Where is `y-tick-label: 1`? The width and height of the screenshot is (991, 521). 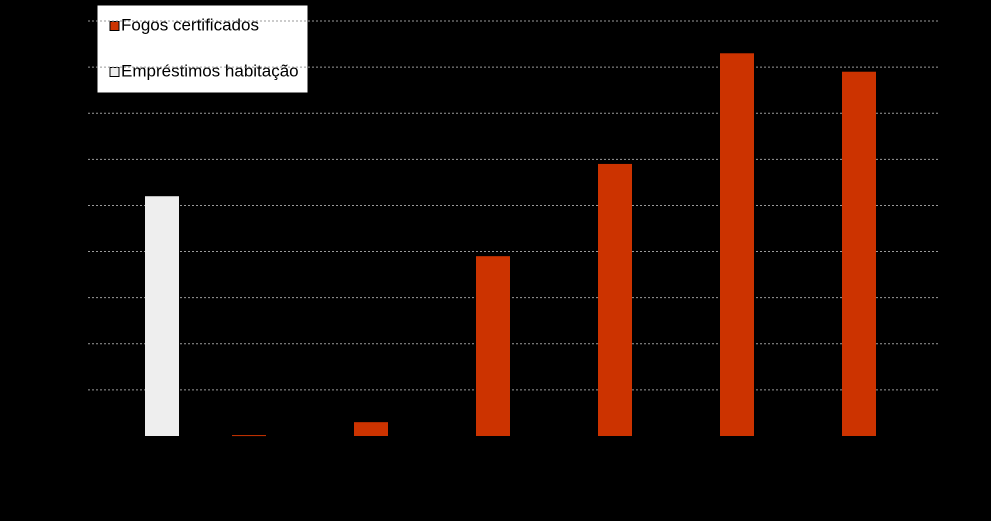
y-tick-label: 1 is located at coordinates (75, 388).